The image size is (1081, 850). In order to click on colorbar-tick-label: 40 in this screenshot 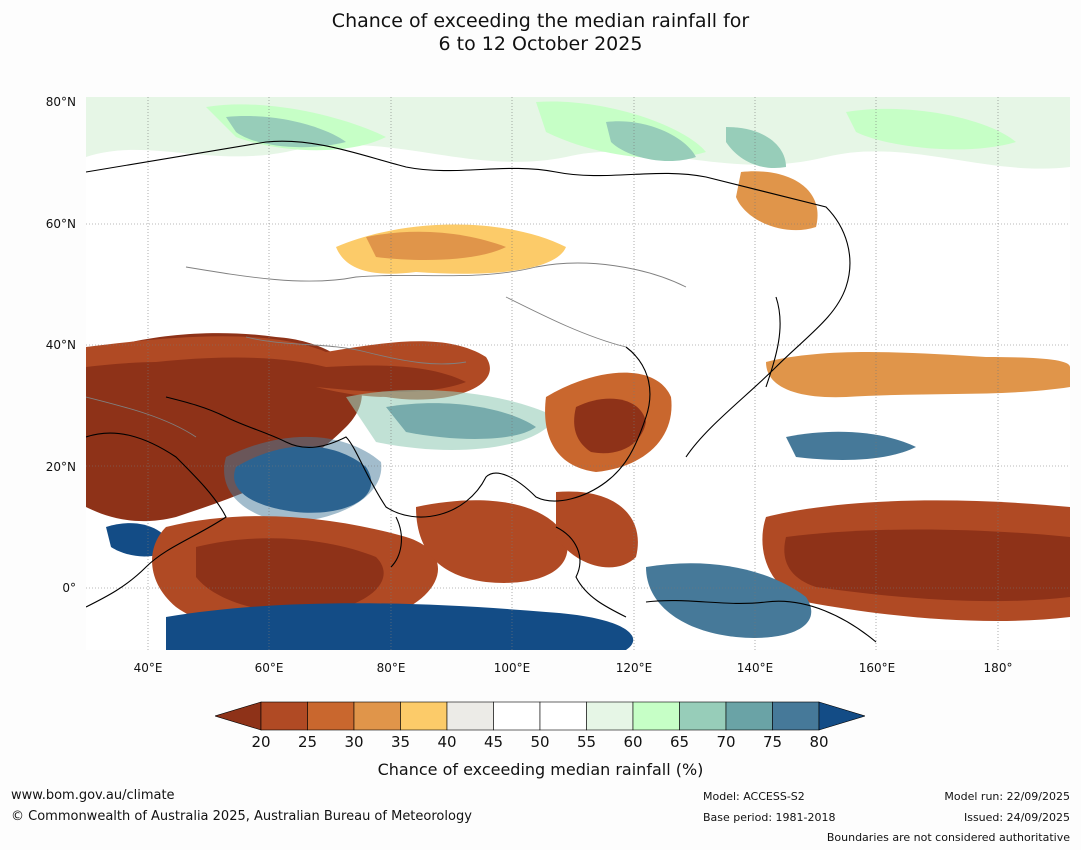, I will do `click(447, 742)`.